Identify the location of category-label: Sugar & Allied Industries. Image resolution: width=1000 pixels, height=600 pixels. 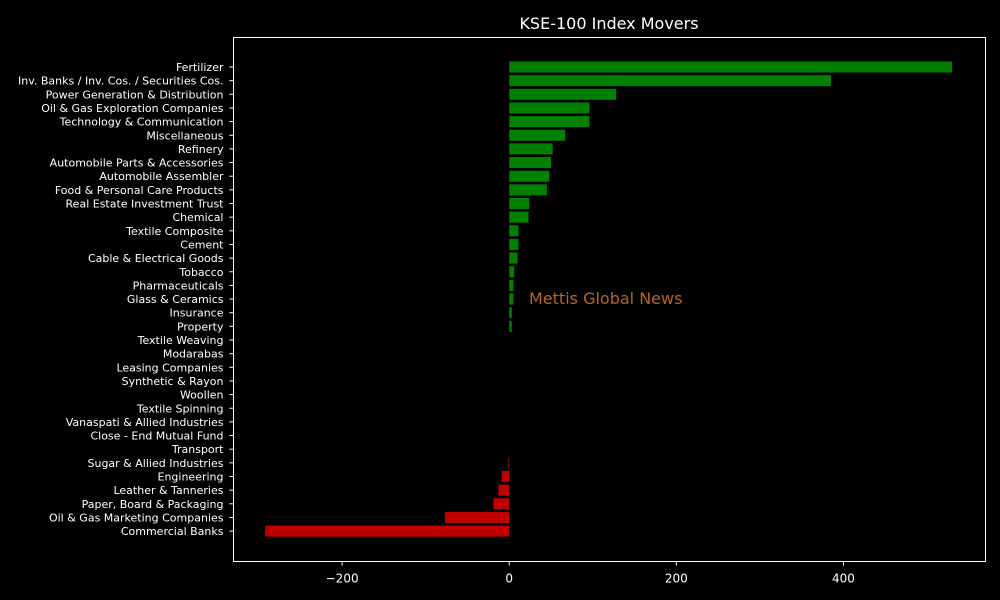
(155, 463).